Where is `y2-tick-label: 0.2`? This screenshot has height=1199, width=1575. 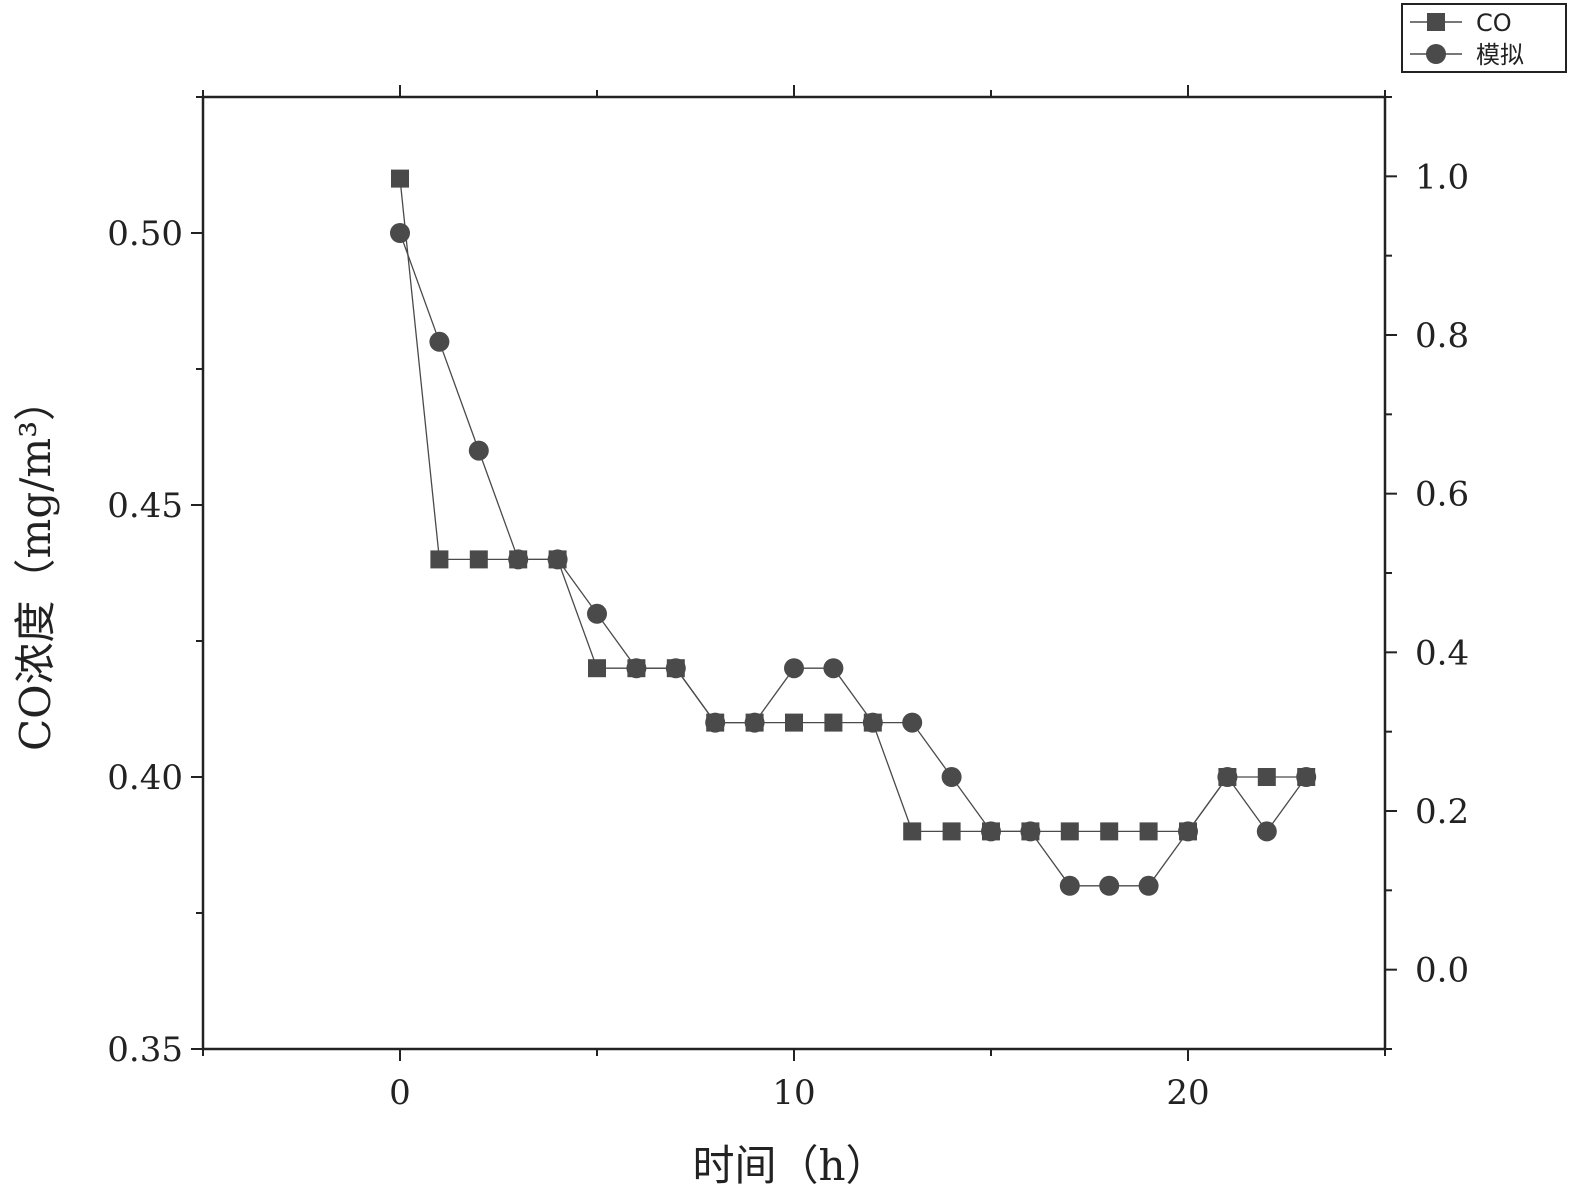 y2-tick-label: 0.2 is located at coordinates (1442, 812).